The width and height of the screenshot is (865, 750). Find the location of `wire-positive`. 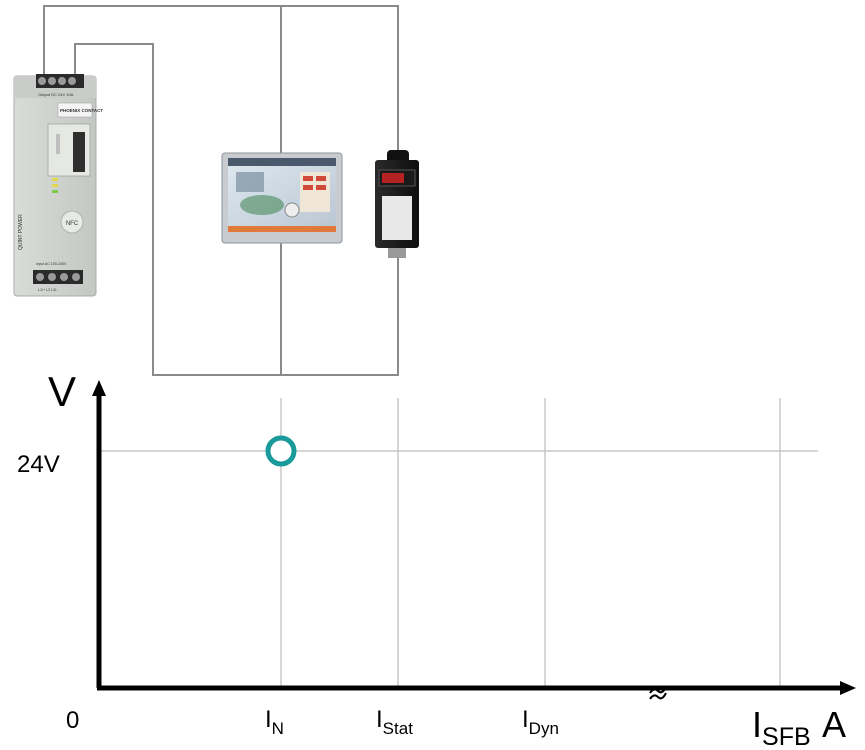

wire-positive is located at coordinates (221, 80).